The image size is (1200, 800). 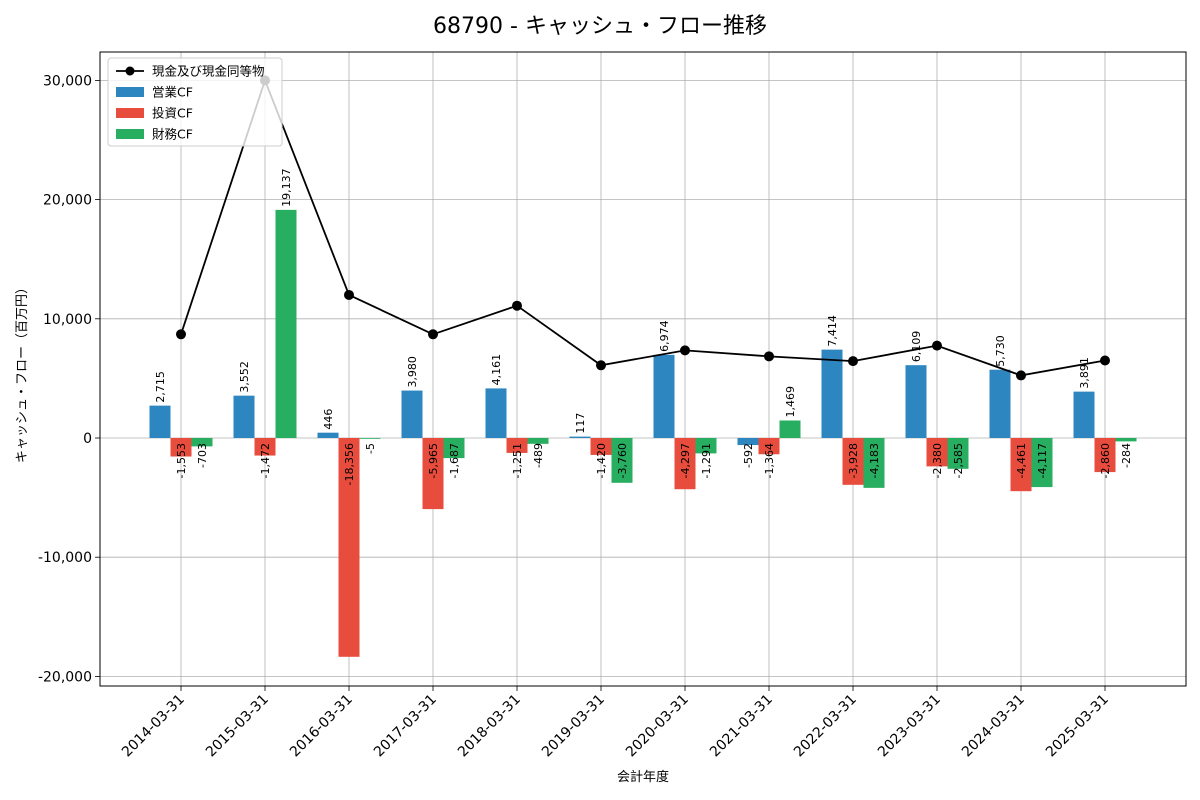 I want to click on legend-label: 現金及び現金同等物, so click(x=208, y=71).